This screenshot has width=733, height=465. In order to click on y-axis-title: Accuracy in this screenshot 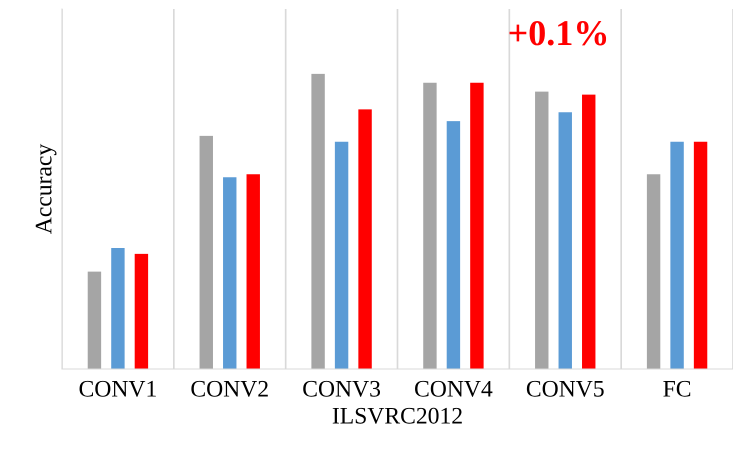, I will do `click(46, 189)`.